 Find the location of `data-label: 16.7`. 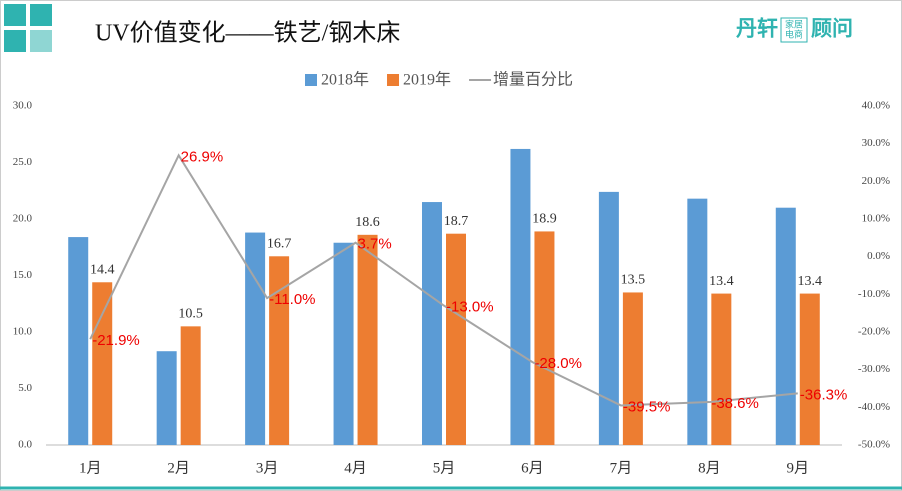

data-label: 16.7 is located at coordinates (279, 244).